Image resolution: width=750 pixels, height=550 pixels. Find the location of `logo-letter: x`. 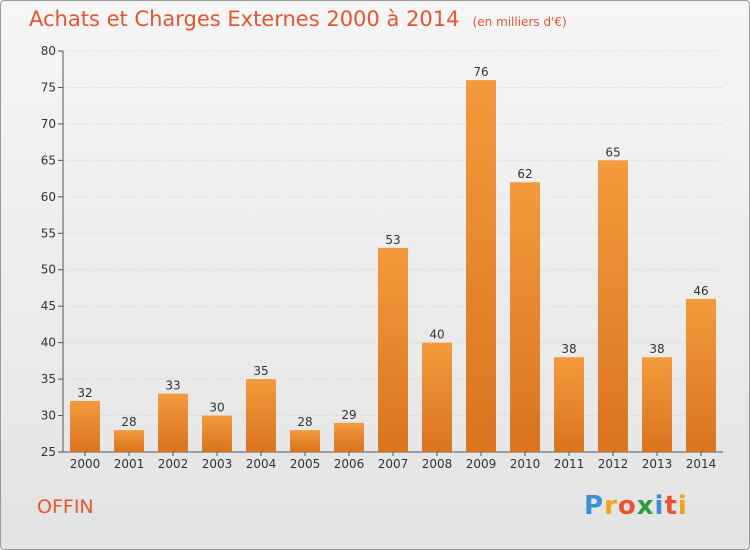

logo-letter: x is located at coordinates (645, 506).